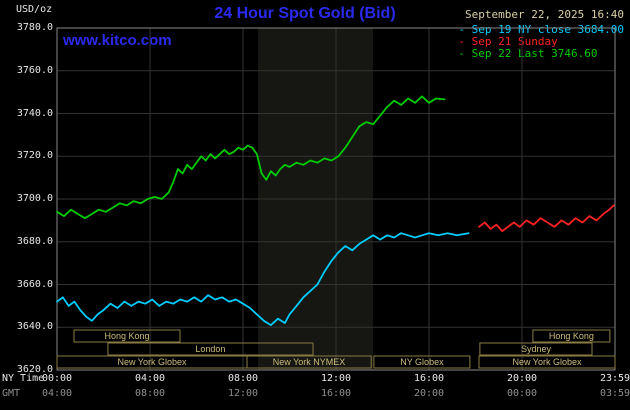 The width and height of the screenshot is (630, 410). Describe the element at coordinates (534, 53) in the screenshot. I see `legend-label: Sep 22 Last 3746.60` at that location.